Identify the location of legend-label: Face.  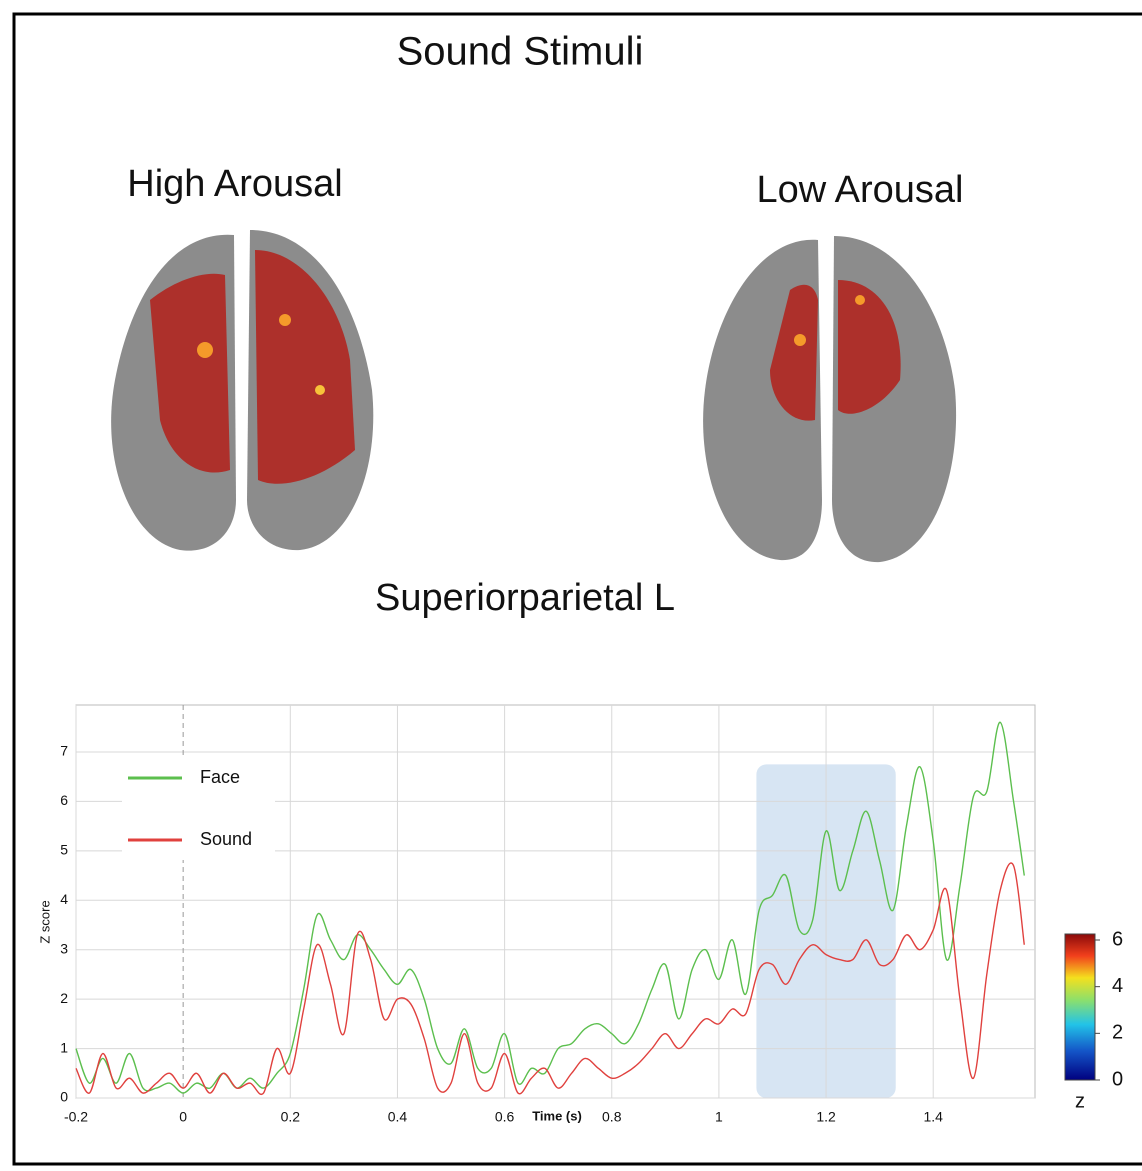
(220, 777).